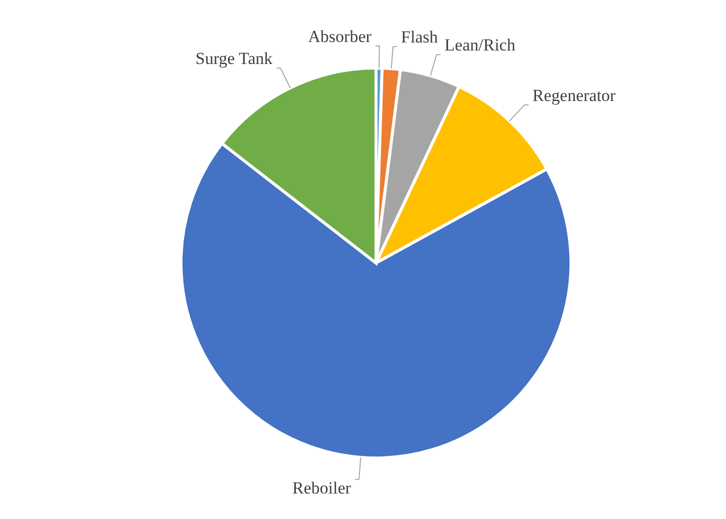 This screenshot has width=726, height=519. Describe the element at coordinates (480, 45) in the screenshot. I see `slice-label: Lean/Rich` at that location.